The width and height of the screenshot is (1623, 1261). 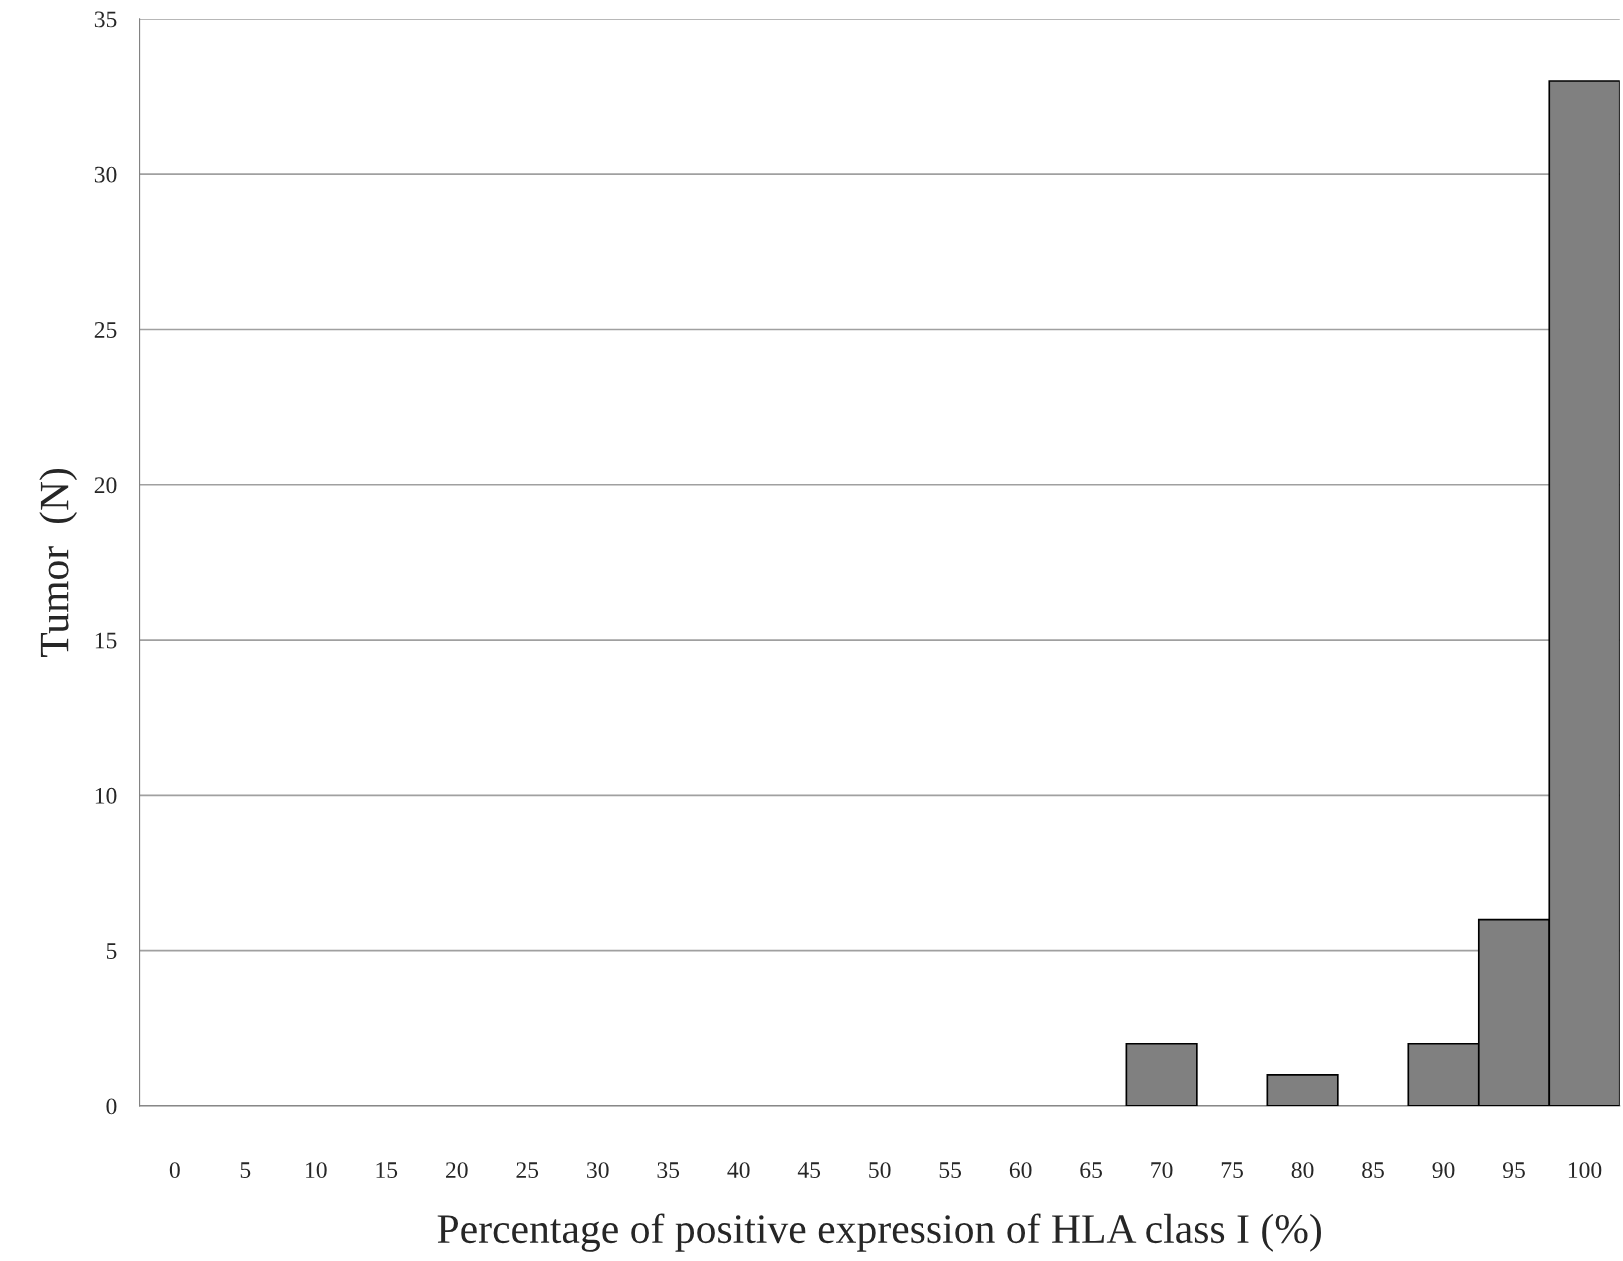 What do you see at coordinates (106, 795) in the screenshot?
I see `y-tick-label: 10` at bounding box center [106, 795].